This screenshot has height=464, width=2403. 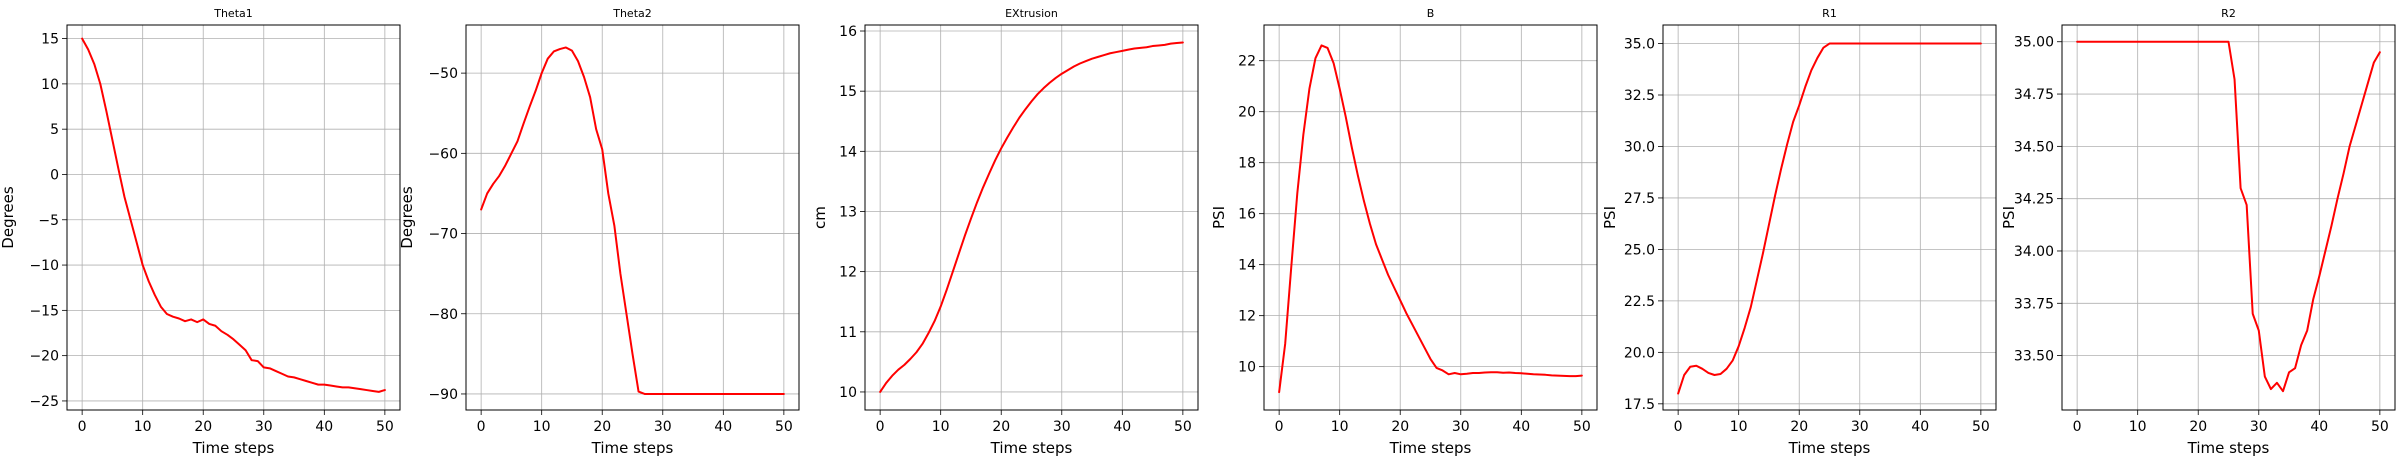 I want to click on y-tick-label: 13, so click(x=848, y=212).